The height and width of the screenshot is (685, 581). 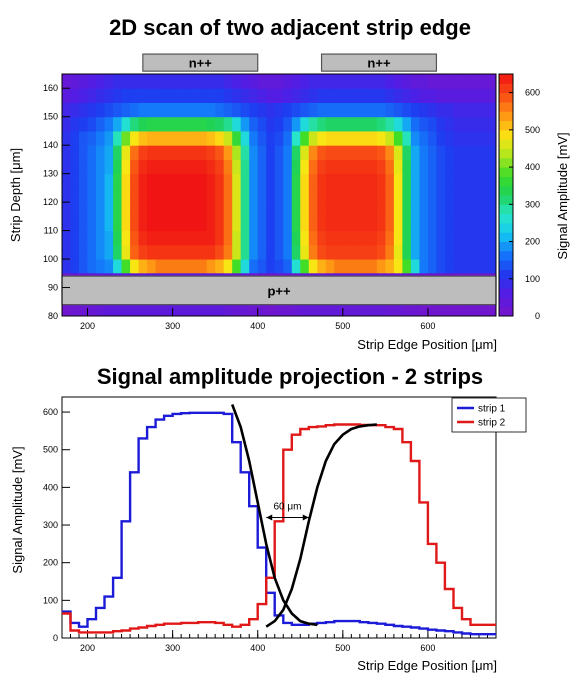 What do you see at coordinates (492, 423) in the screenshot?
I see `legend-label-2: strip 2` at bounding box center [492, 423].